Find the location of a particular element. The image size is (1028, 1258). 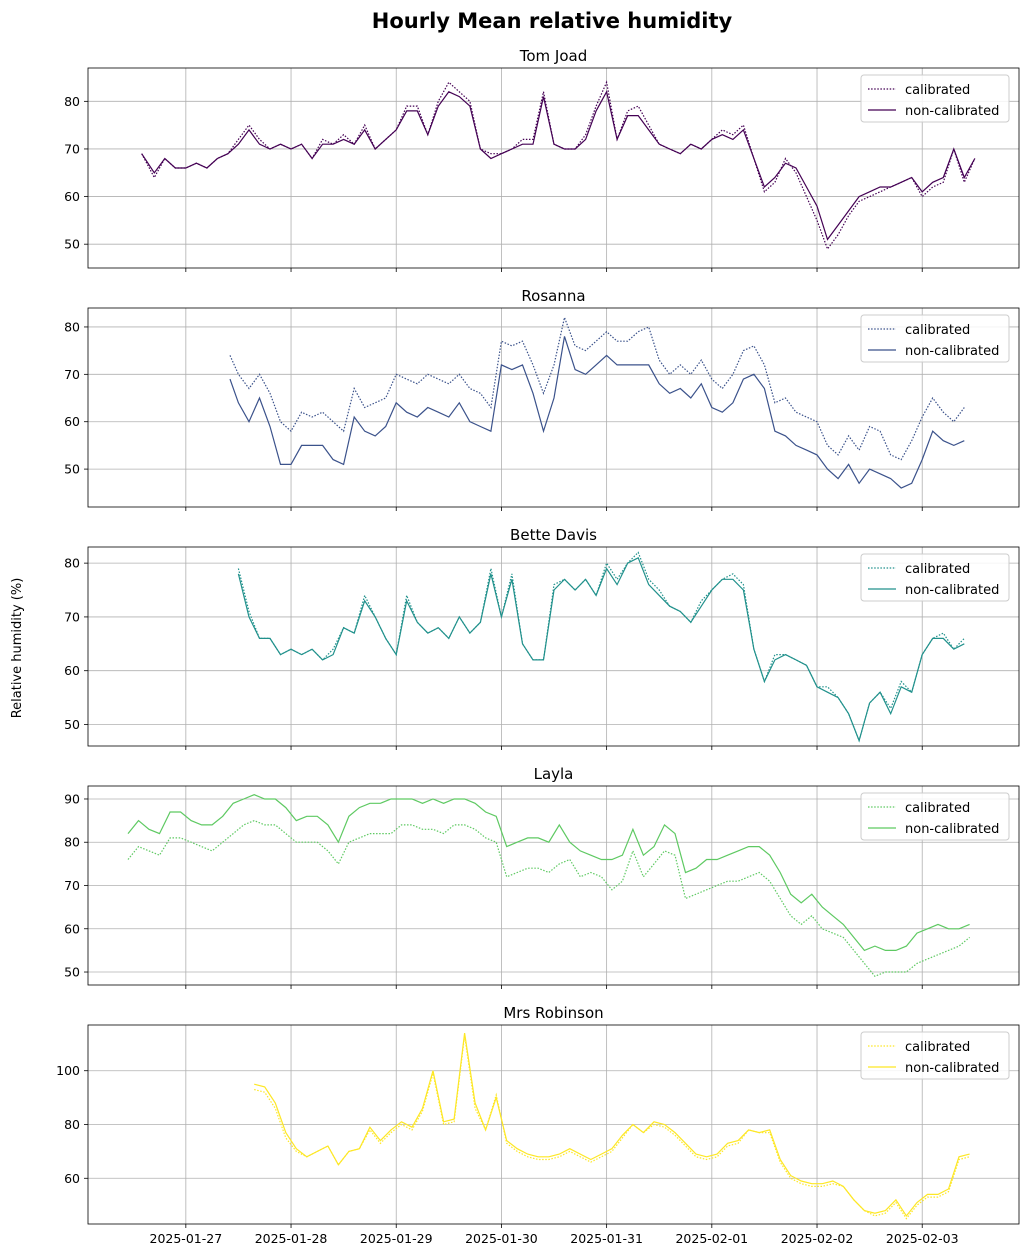

subplot-title: Rosanna is located at coordinates (553, 296).